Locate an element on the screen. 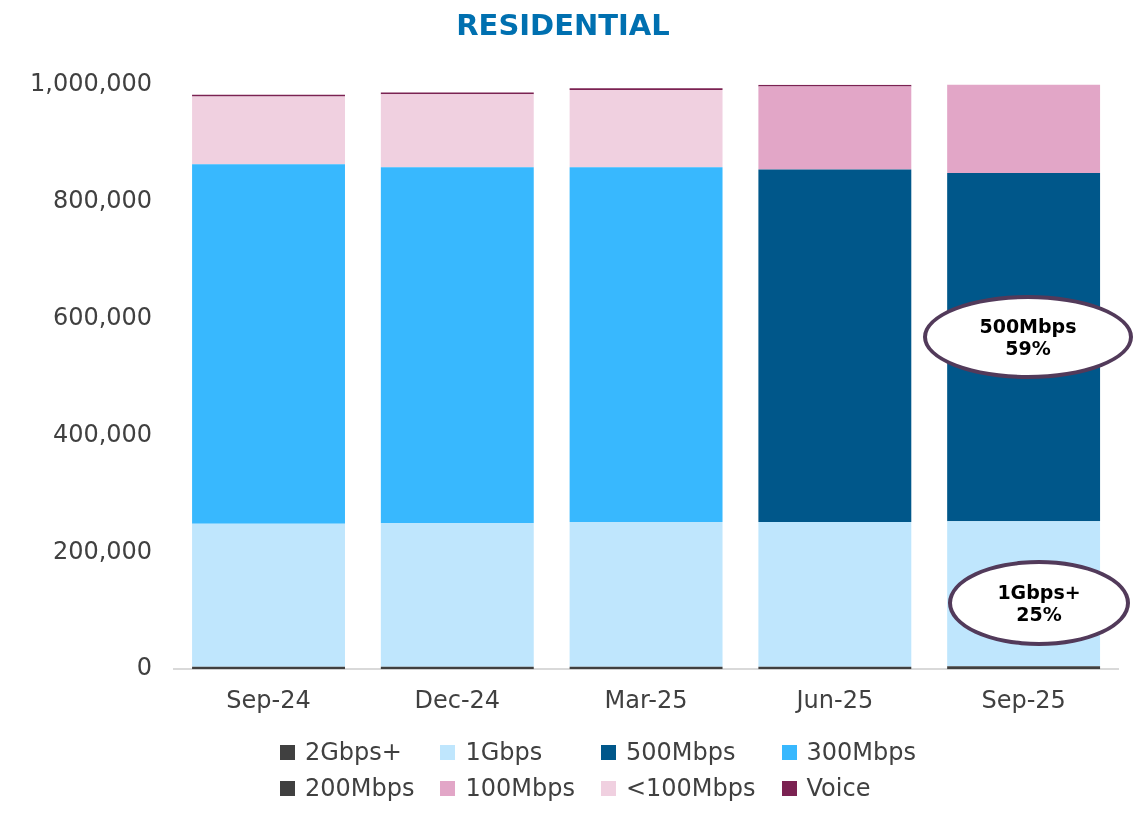  legend-label: Voice is located at coordinates (838, 788).